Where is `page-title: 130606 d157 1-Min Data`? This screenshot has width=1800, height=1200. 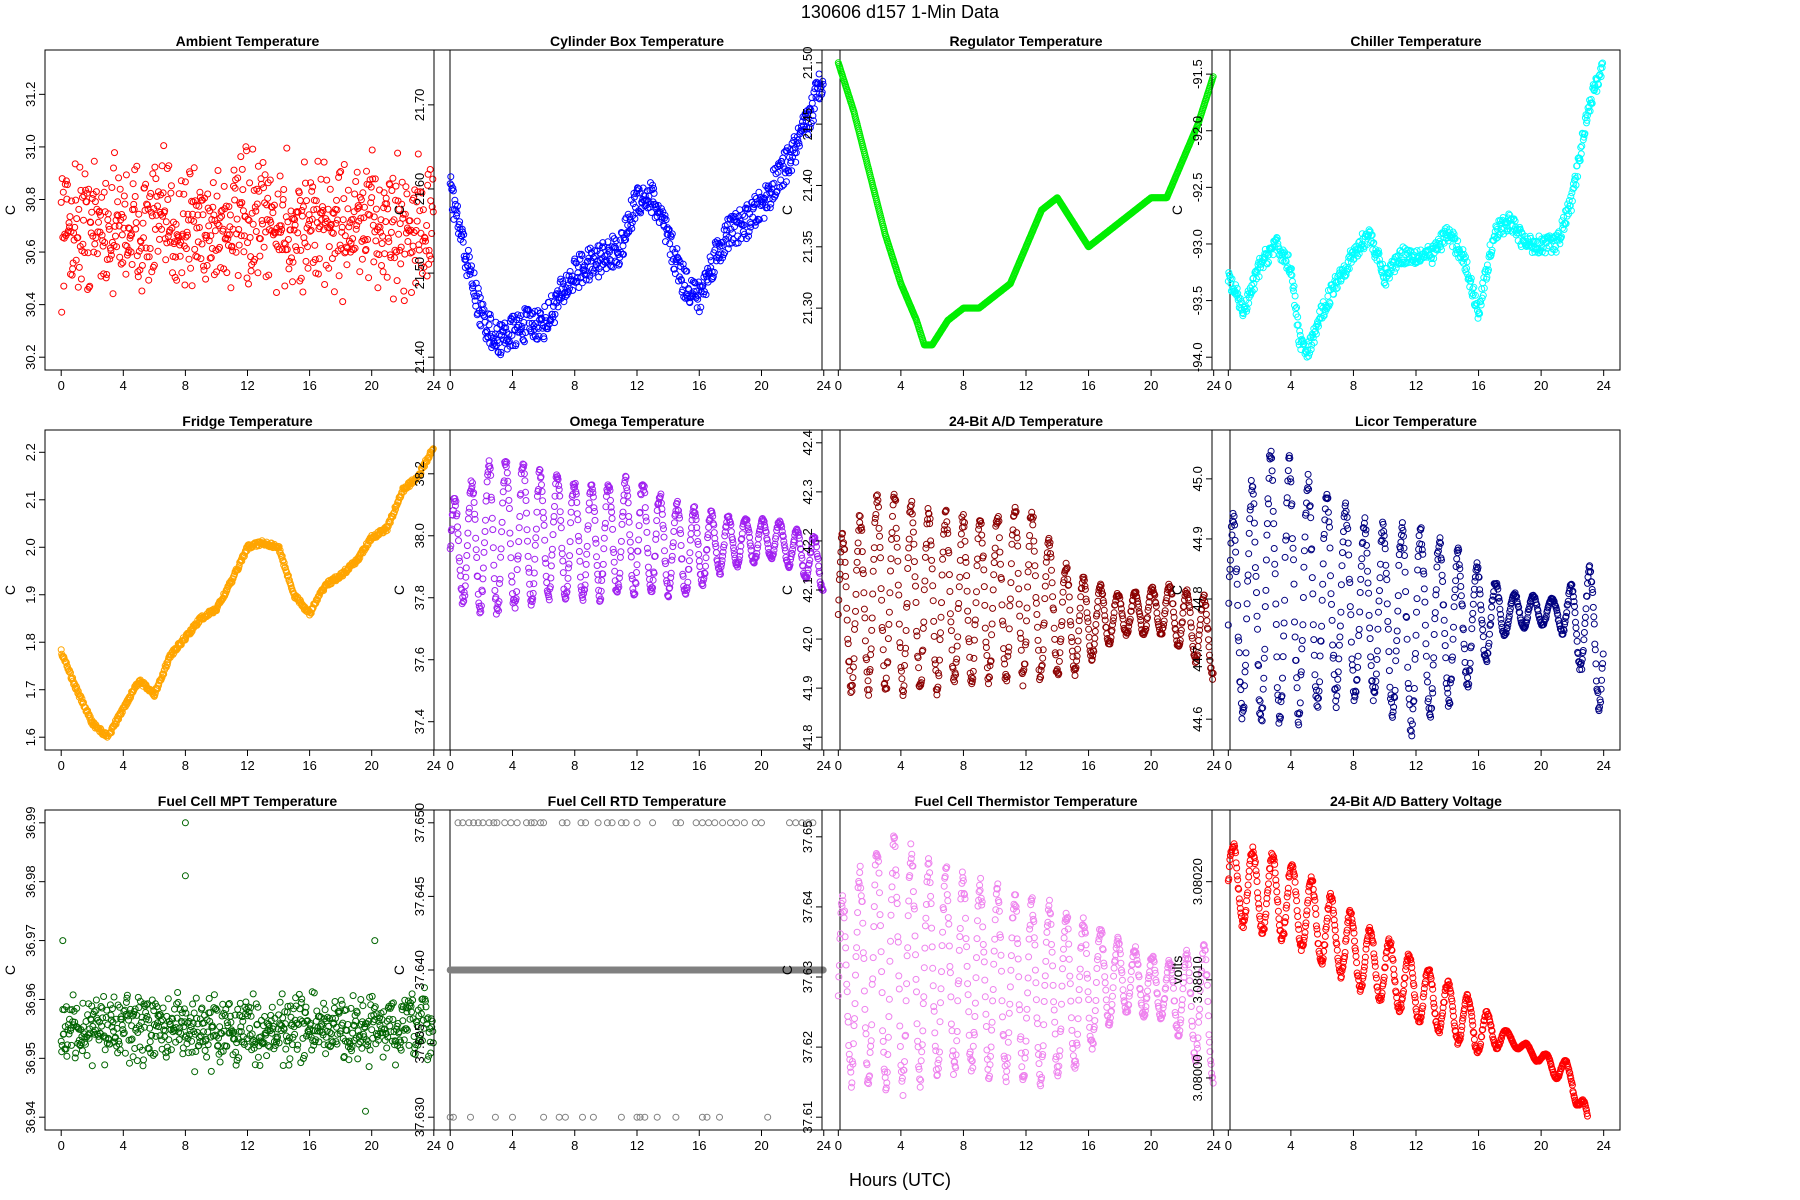 page-title: 130606 d157 1-Min Data is located at coordinates (900, 12).